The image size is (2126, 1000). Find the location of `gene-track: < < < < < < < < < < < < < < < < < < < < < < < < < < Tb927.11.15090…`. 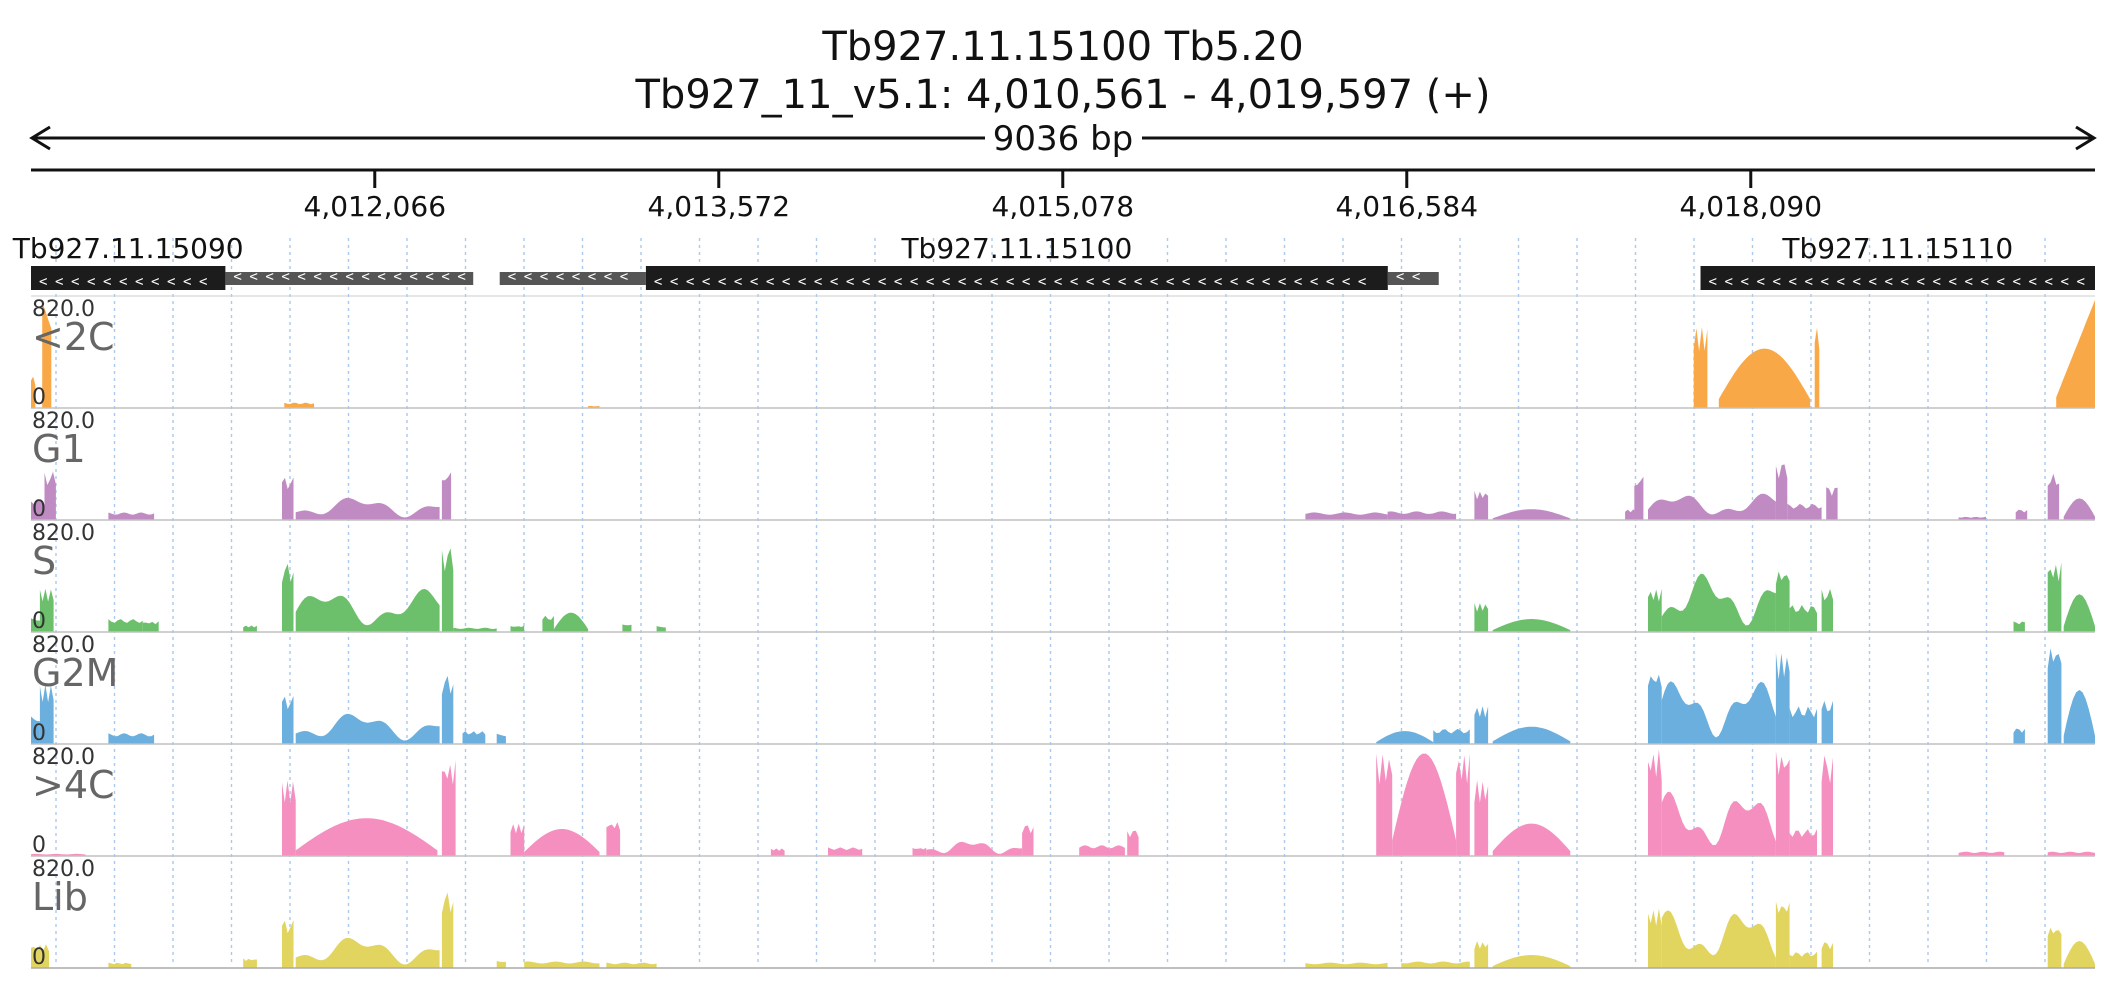

gene-track: < < < < < < < < < < < < < < < < < < < < < < < < < < Tb927.11.15090… is located at coordinates (1053, 261).